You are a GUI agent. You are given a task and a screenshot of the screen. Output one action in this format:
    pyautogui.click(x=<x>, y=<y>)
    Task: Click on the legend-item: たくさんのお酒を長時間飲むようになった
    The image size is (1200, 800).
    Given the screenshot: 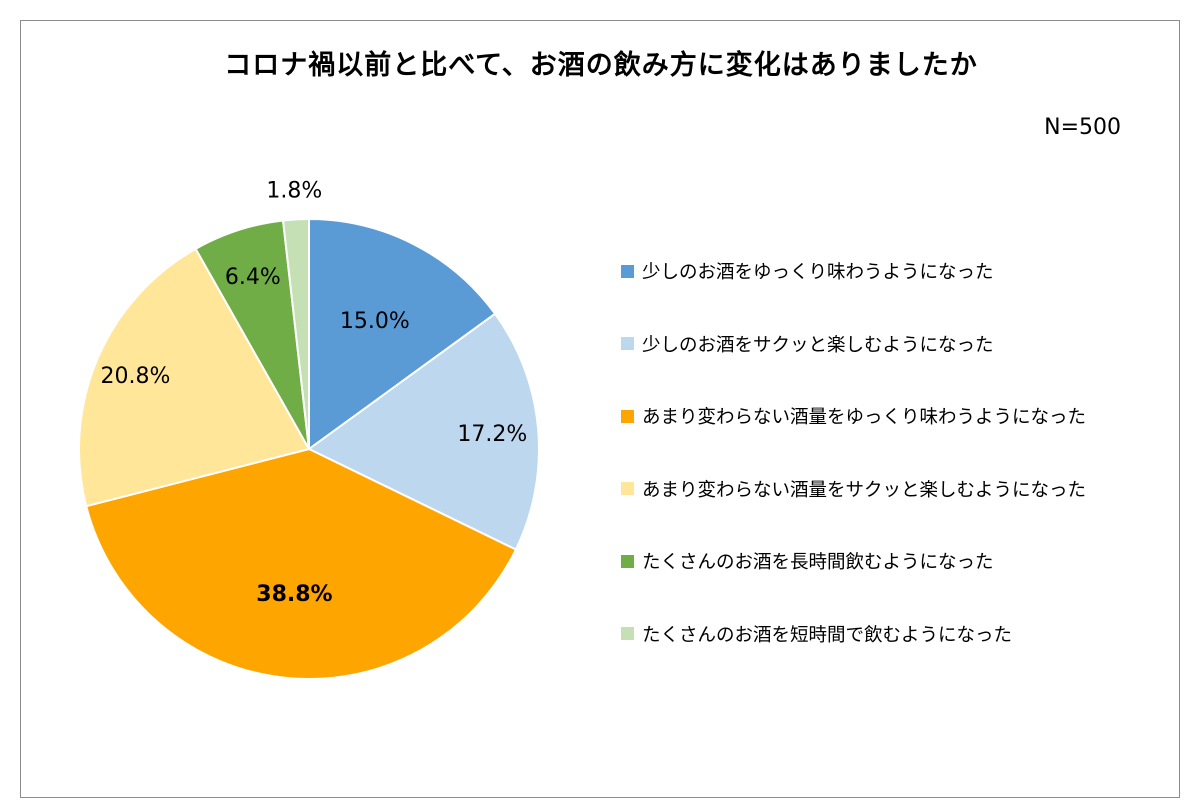 What is the action you would take?
    pyautogui.click(x=891, y=561)
    